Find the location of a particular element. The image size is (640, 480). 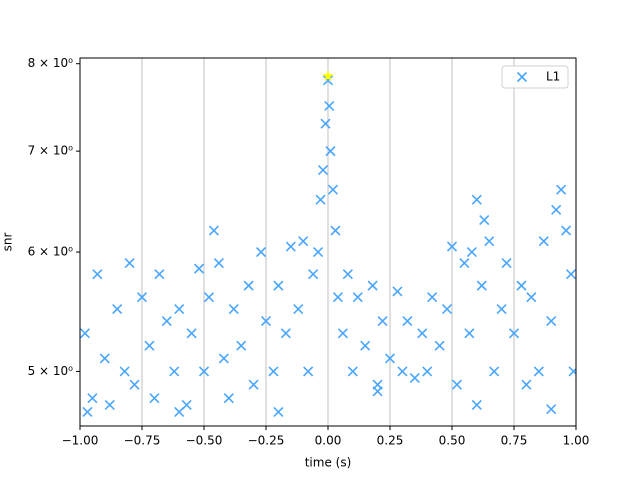

legend-marker is located at coordinates (522, 77).